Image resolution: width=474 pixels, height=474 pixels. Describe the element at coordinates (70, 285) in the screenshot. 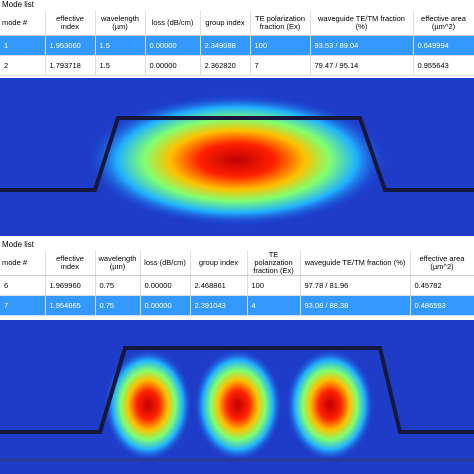

I see `cell: 1.969960` at that location.